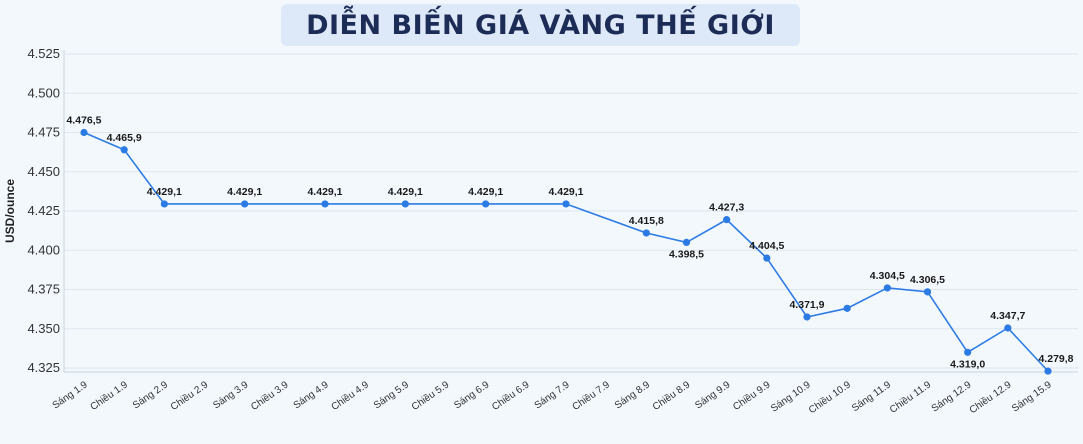  I want to click on y-axis-title: USD/ounce, so click(10, 211).